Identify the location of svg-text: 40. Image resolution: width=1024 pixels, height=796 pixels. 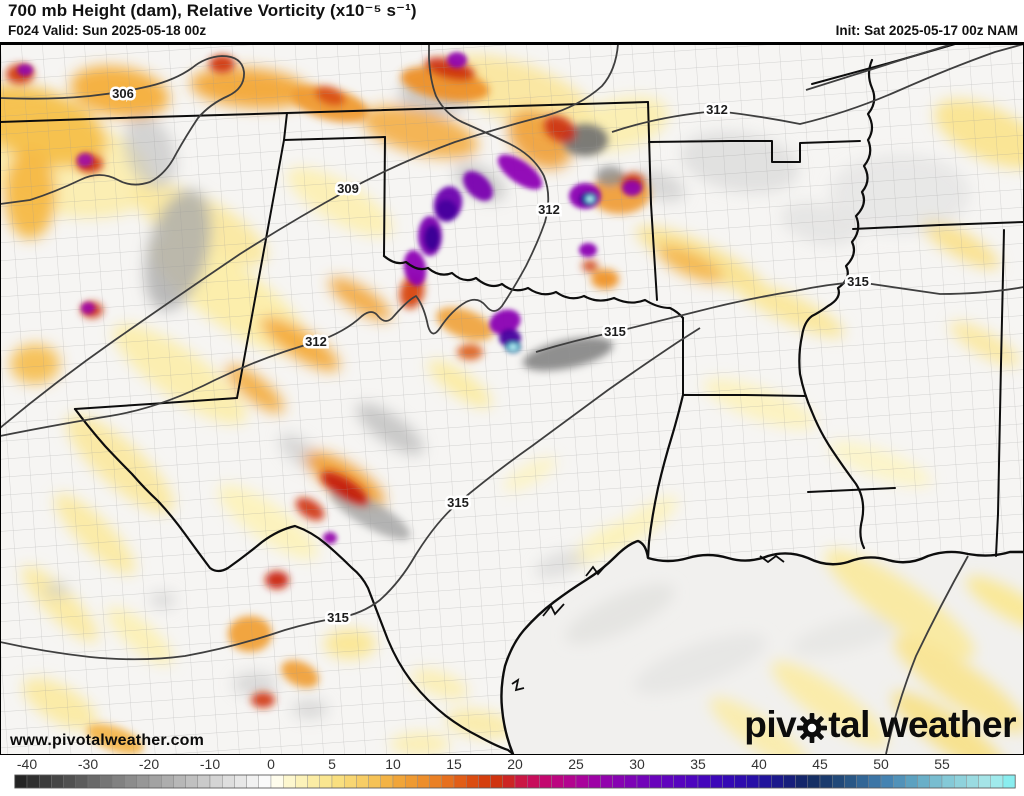
(759, 764).